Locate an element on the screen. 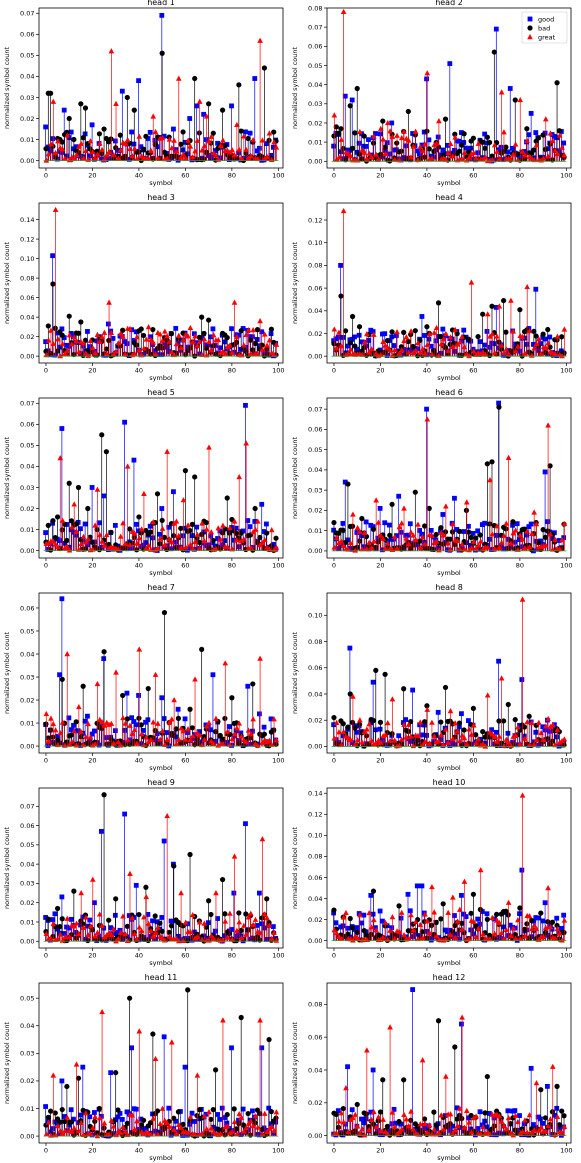  x-tick-label: 20 is located at coordinates (92, 176).